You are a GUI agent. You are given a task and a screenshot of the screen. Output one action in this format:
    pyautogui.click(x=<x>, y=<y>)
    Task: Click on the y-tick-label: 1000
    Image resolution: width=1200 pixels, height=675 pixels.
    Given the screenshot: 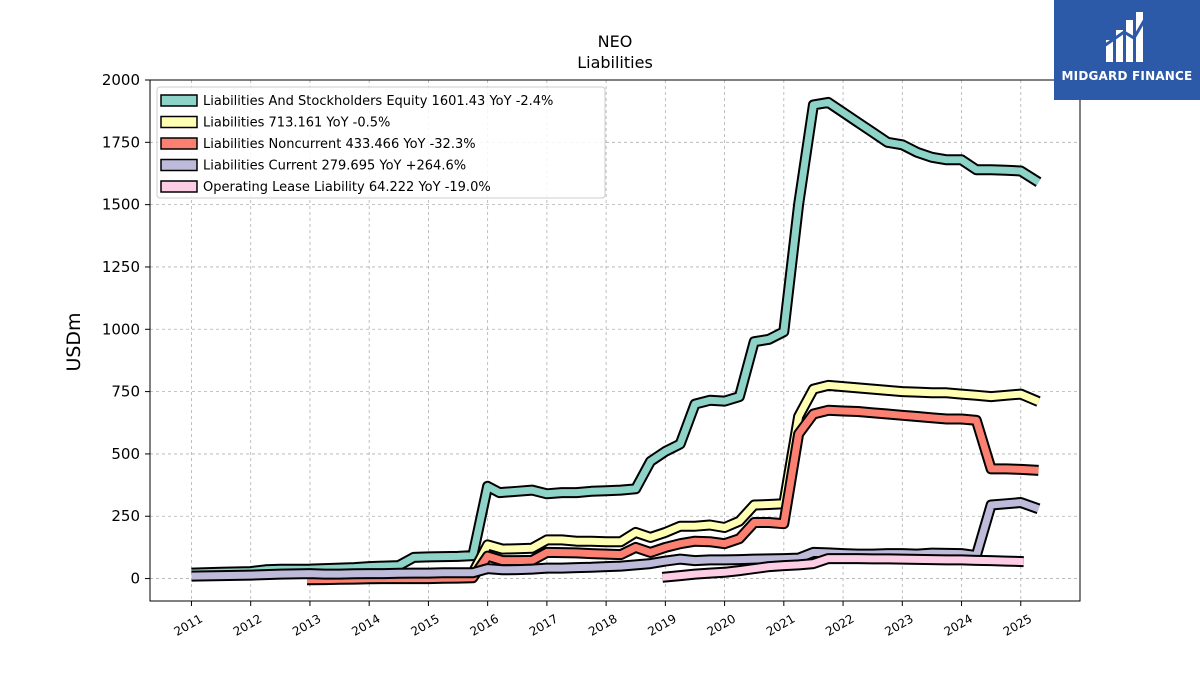 What is the action you would take?
    pyautogui.click(x=121, y=329)
    